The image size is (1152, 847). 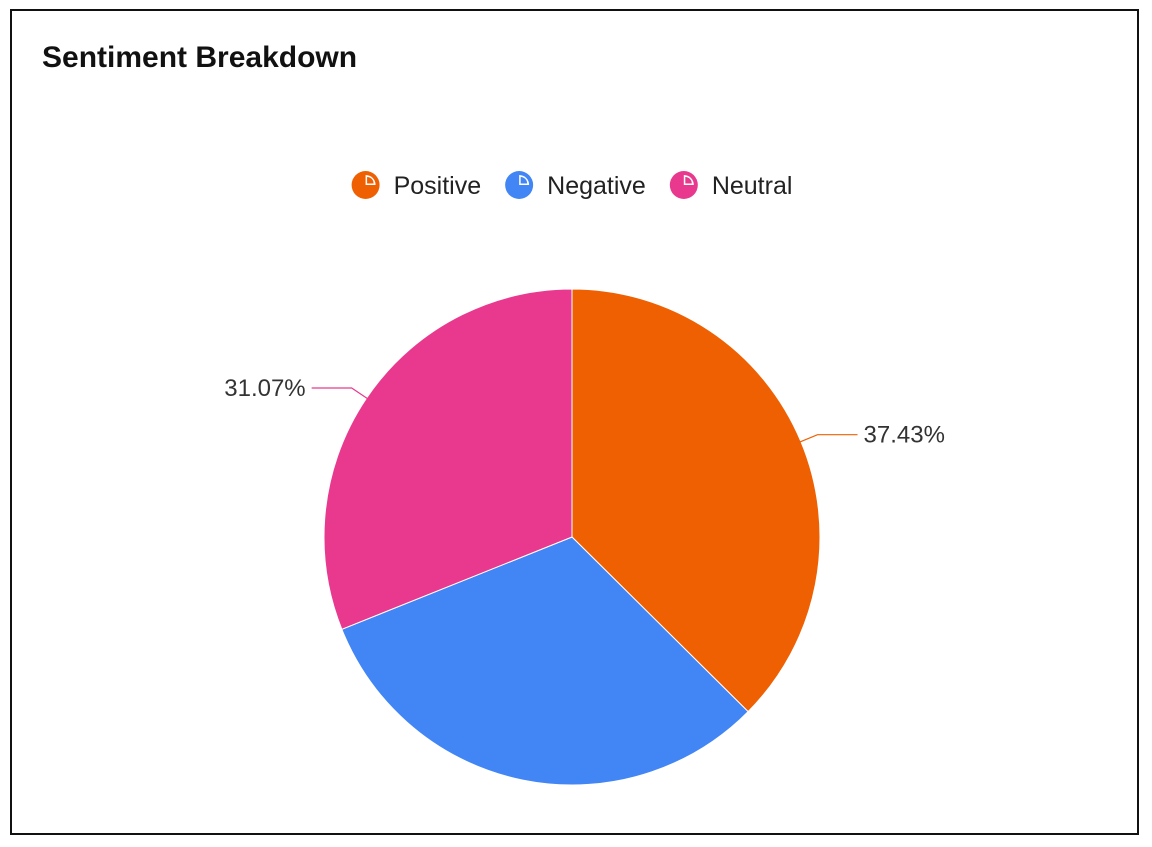 I want to click on chart-legend: Positive Negative Neutral, so click(x=572, y=185).